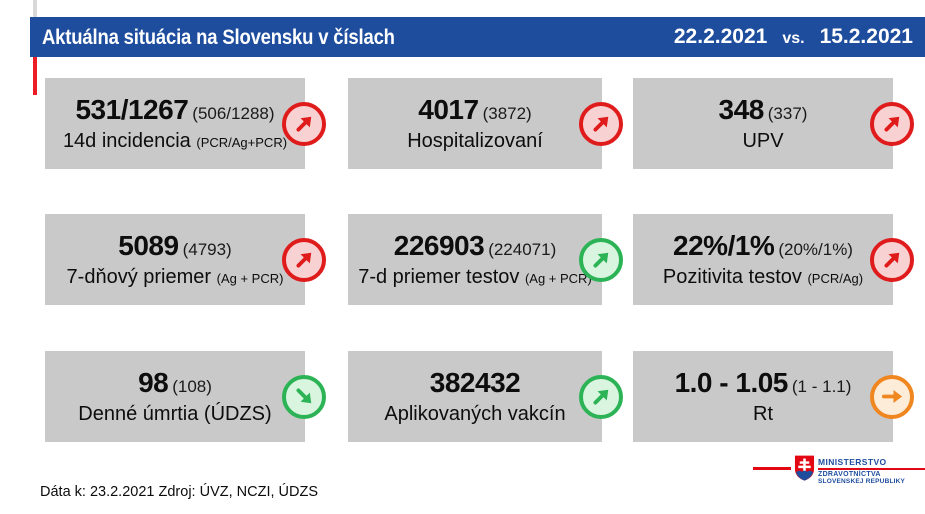 The width and height of the screenshot is (925, 514). What do you see at coordinates (763, 414) in the screenshot?
I see `stat-label: Rt` at bounding box center [763, 414].